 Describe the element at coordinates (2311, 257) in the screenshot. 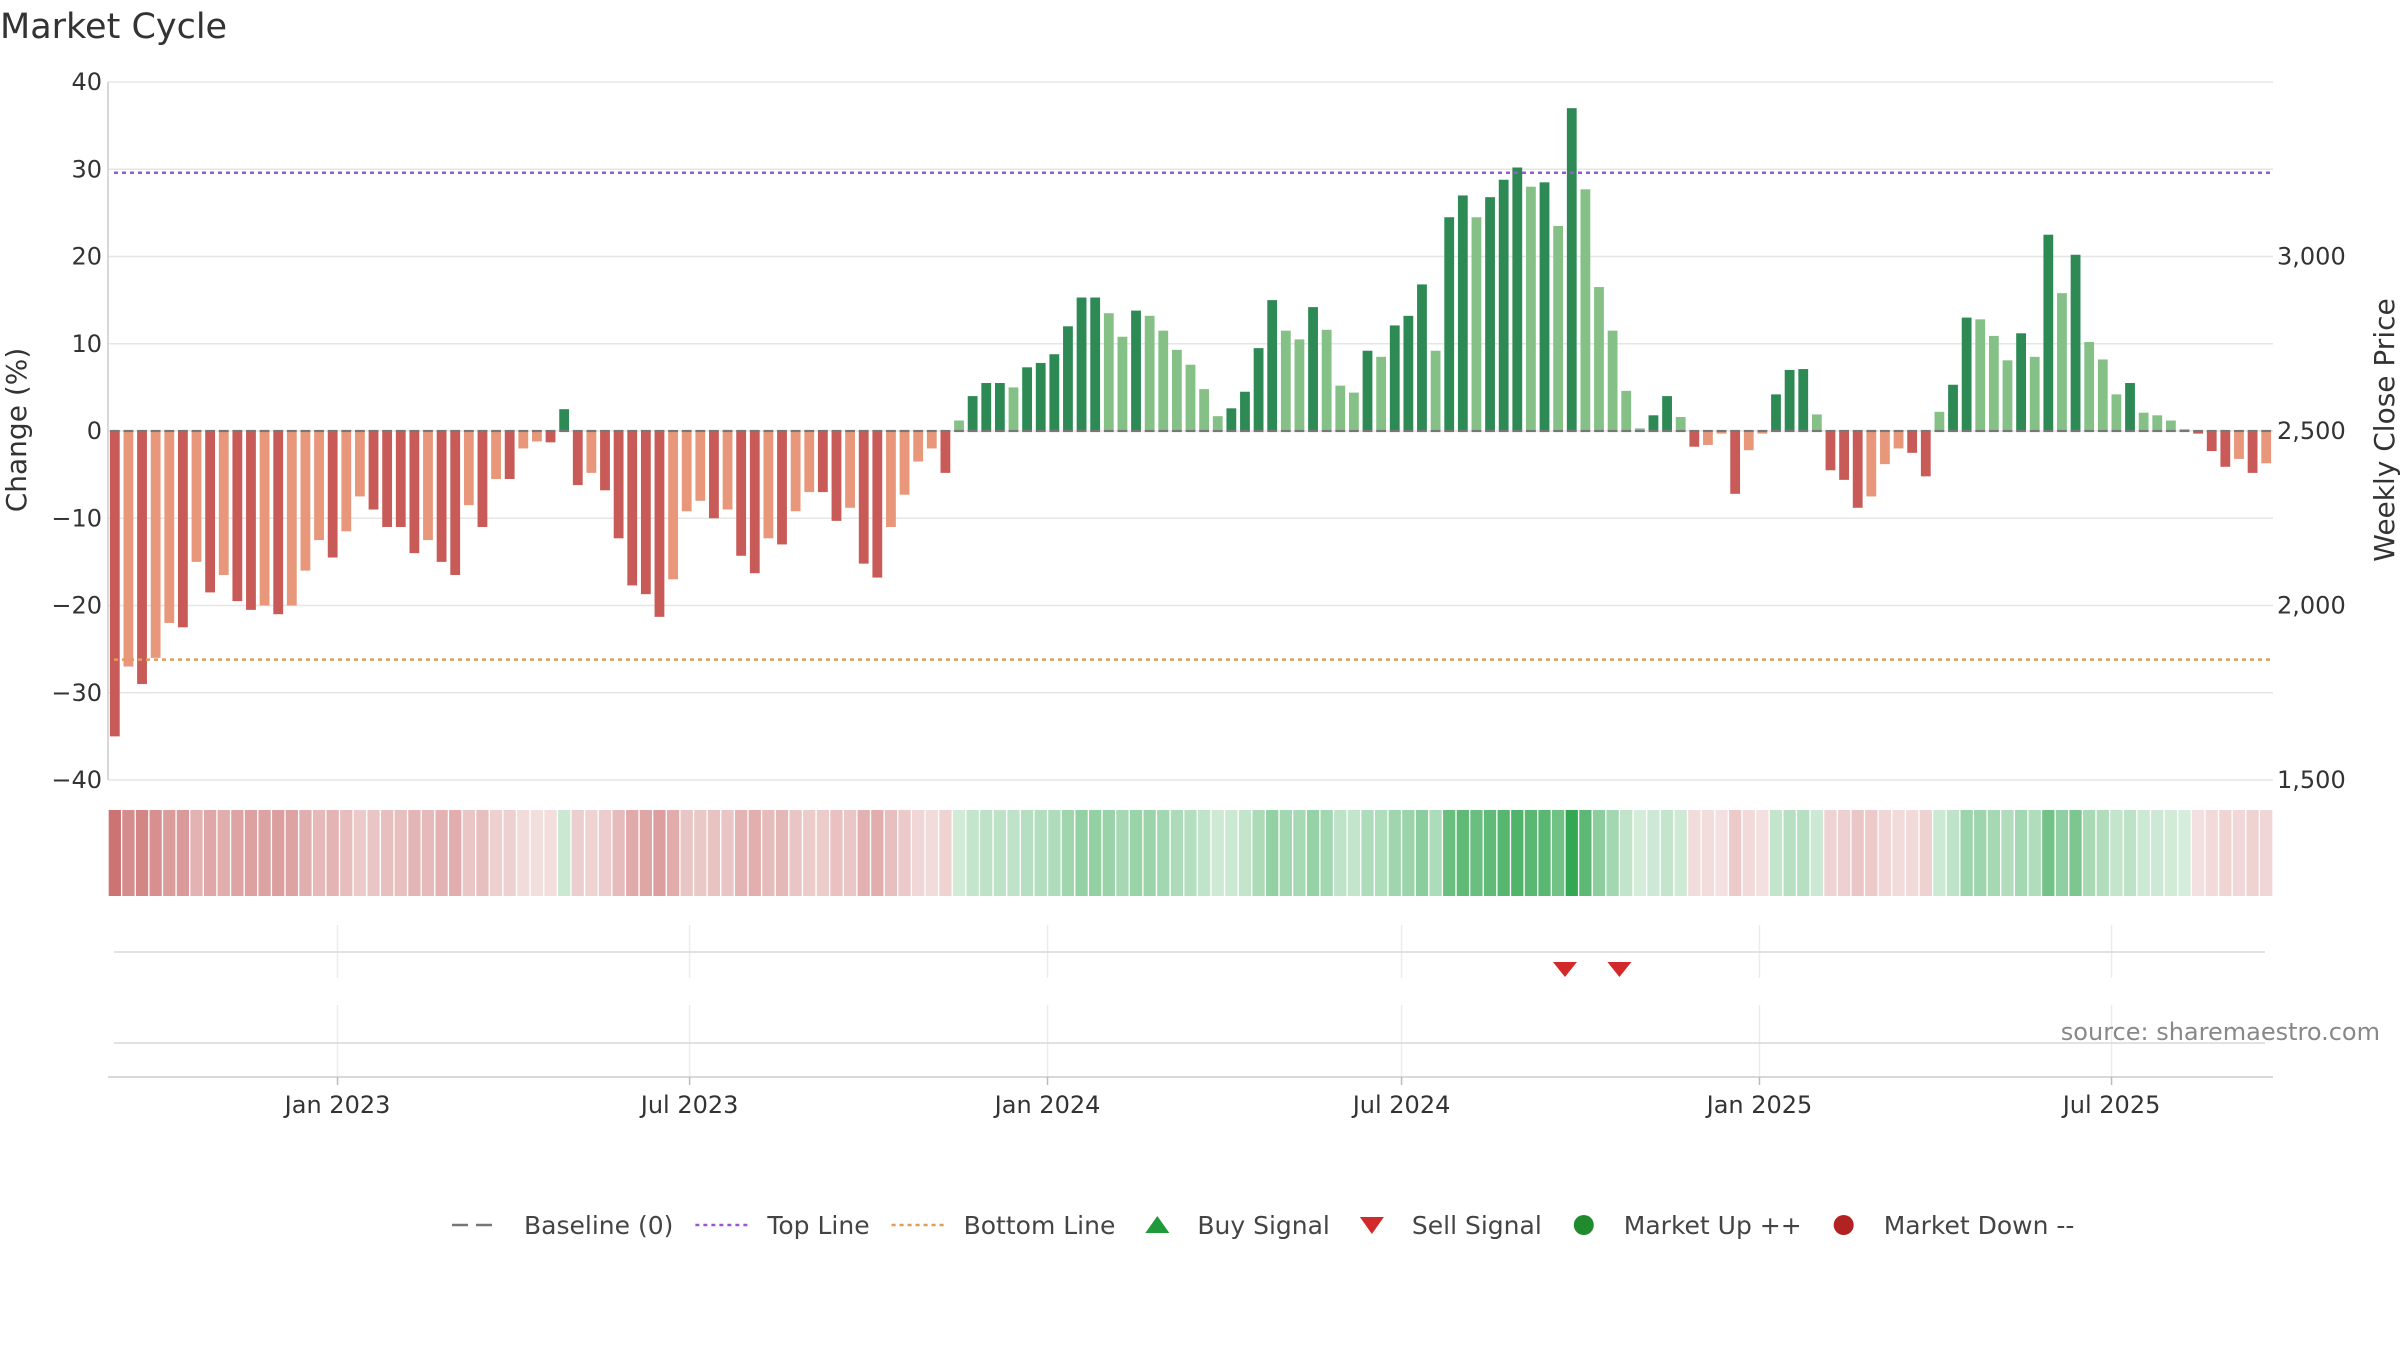

I see `y-tick-label-right: 3,000` at that location.